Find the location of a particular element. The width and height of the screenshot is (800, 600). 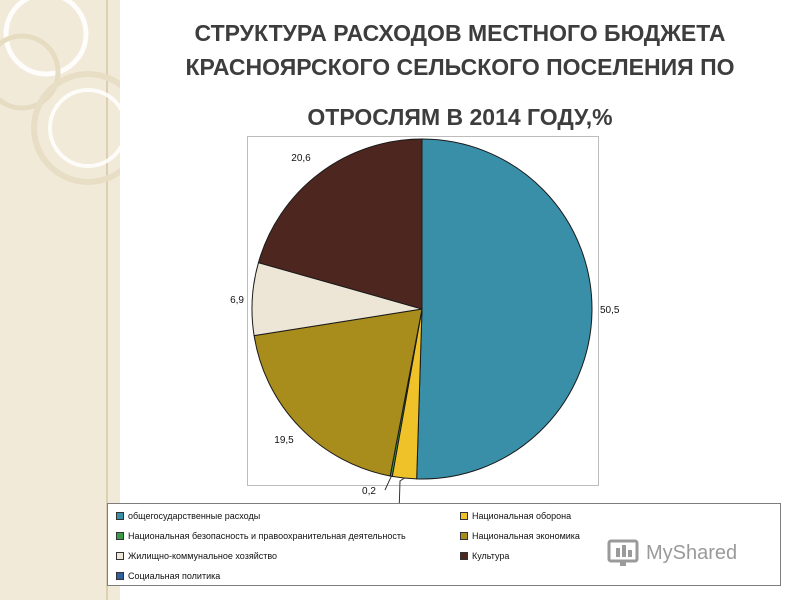

legend-label: Национальная экономика is located at coordinates (526, 536).